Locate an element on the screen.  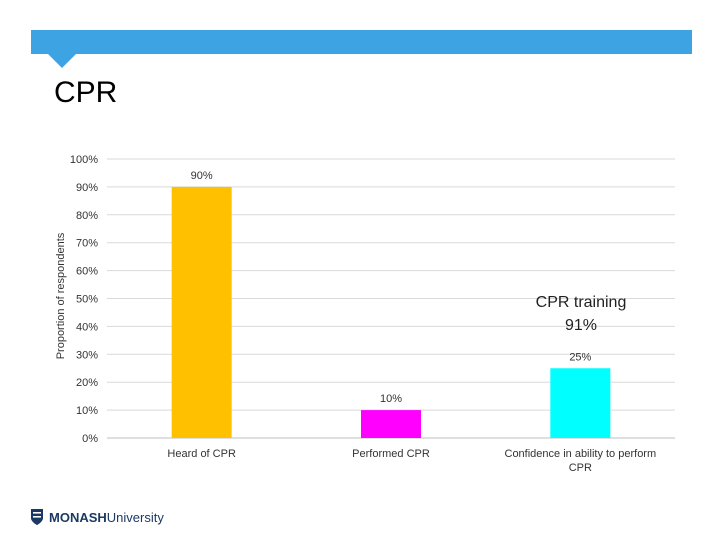
header-accent-bar is located at coordinates (361, 42).